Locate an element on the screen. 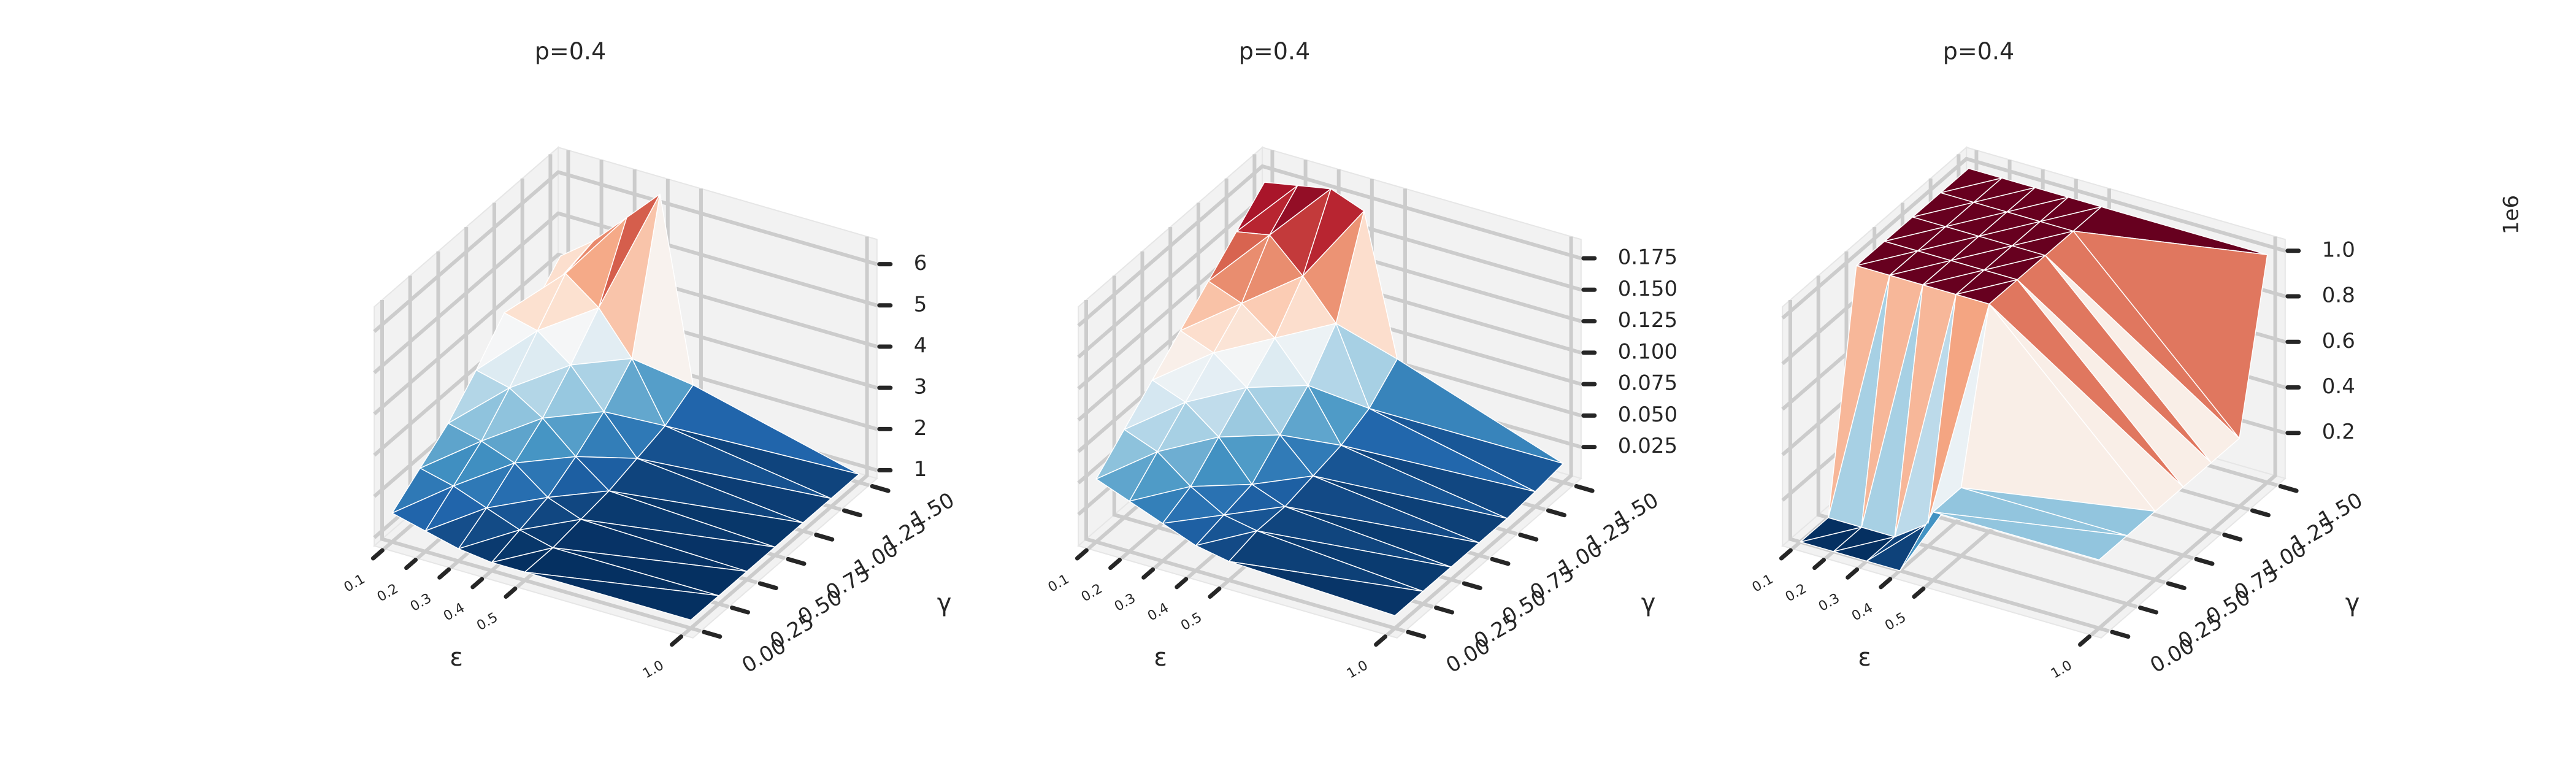  z-tick-label: 0.050 is located at coordinates (1647, 414).